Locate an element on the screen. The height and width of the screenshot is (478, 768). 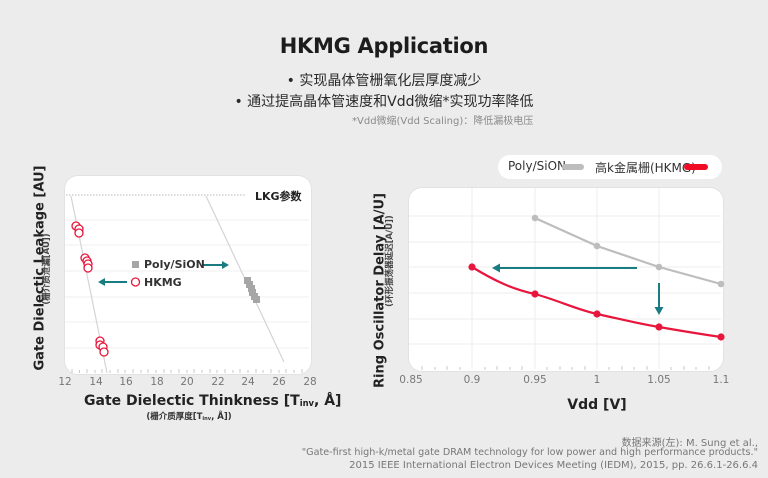
left-xtick: 18 is located at coordinates (157, 382).